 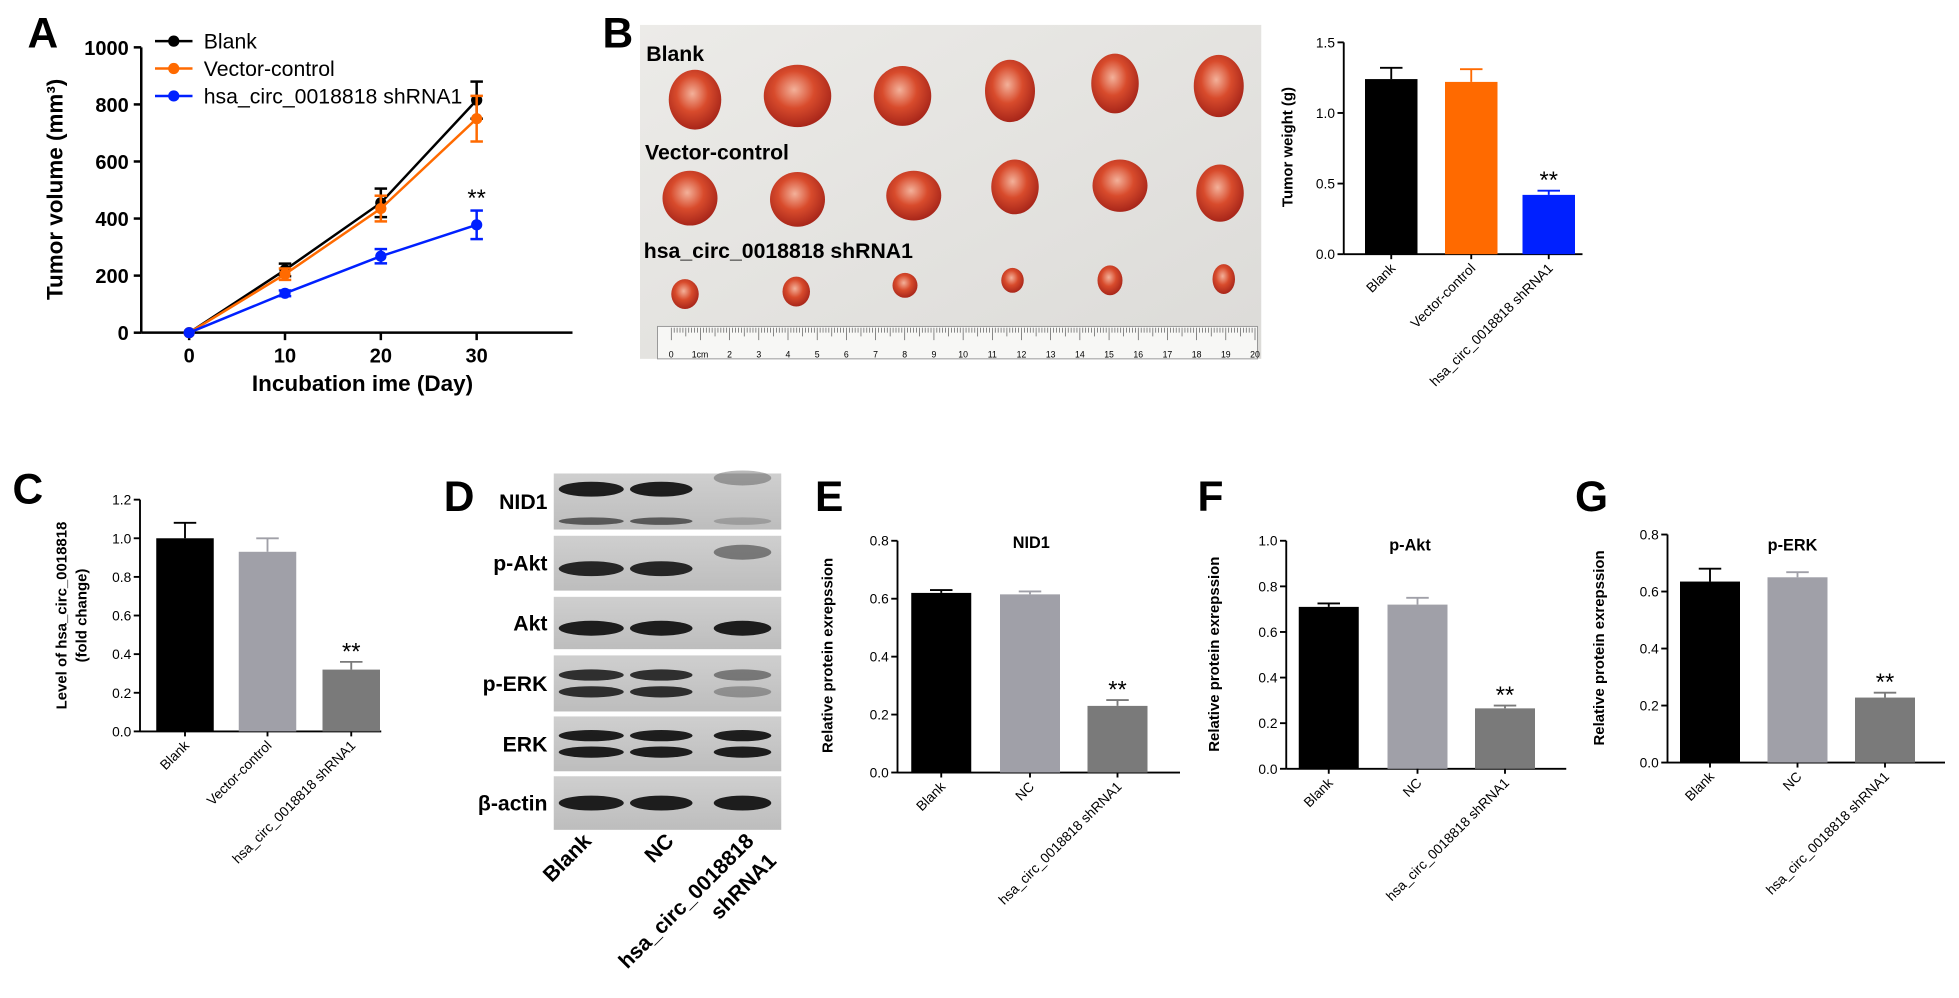 I want to click on chart-ytick-label: 0.0, so click(x=879, y=773).